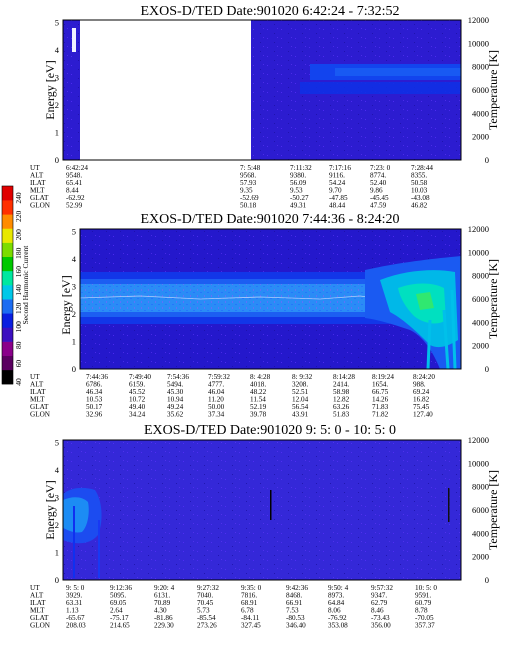 The height and width of the screenshot is (654, 505). I want to click on param-value: 6786., so click(94, 385).